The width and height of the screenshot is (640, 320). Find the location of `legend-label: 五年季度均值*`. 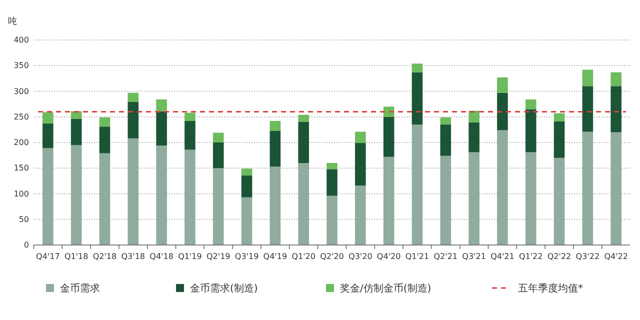

legend-label: 五年季度均值* is located at coordinates (550, 288).